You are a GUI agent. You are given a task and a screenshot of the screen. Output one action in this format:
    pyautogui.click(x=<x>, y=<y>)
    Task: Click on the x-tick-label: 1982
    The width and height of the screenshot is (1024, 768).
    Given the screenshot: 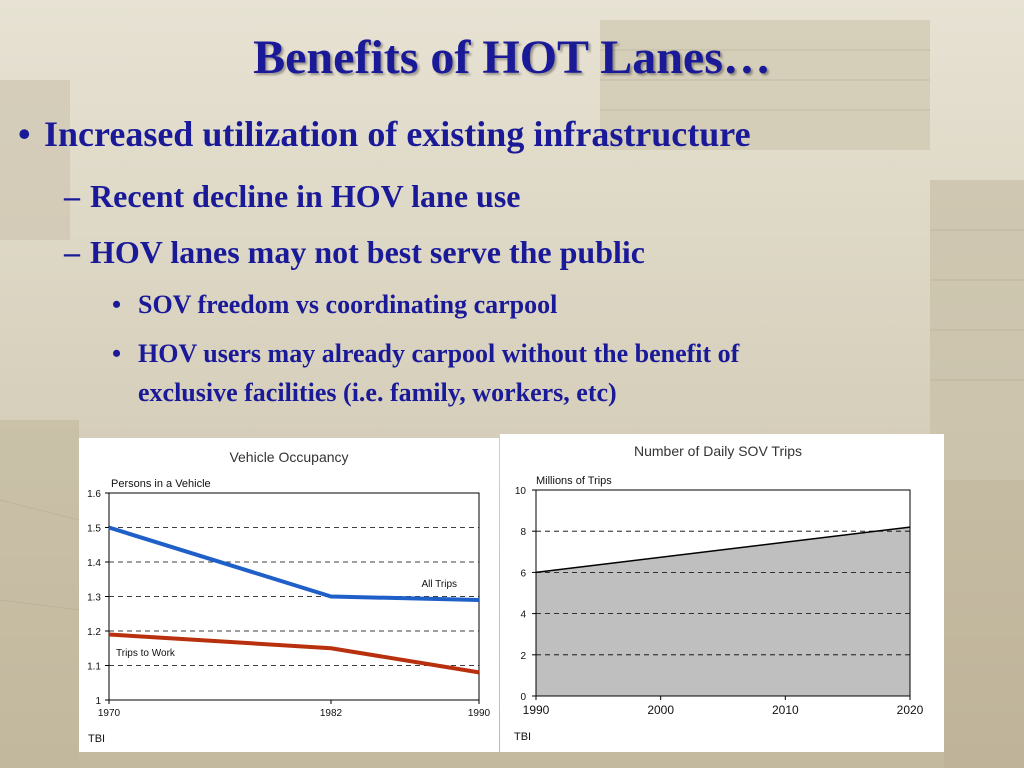 What is the action you would take?
    pyautogui.click(x=331, y=713)
    